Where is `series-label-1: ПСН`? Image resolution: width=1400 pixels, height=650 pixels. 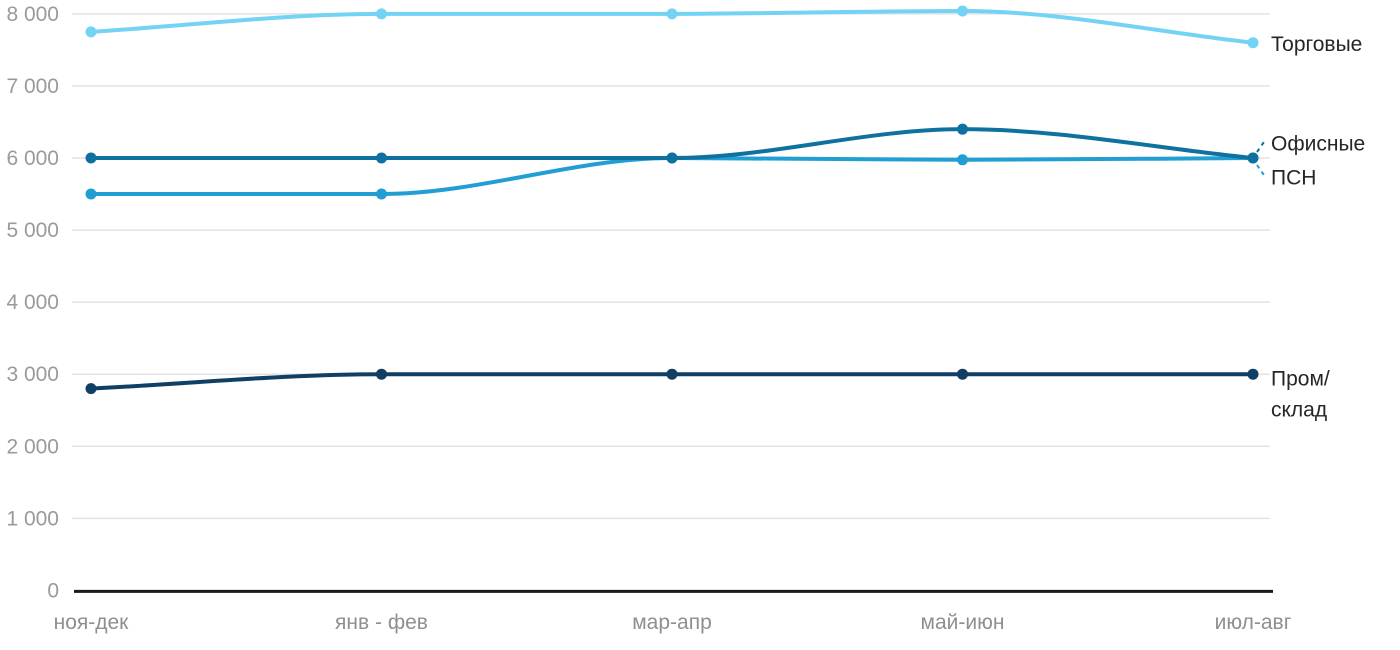
series-label-1: ПСН is located at coordinates (1293, 178).